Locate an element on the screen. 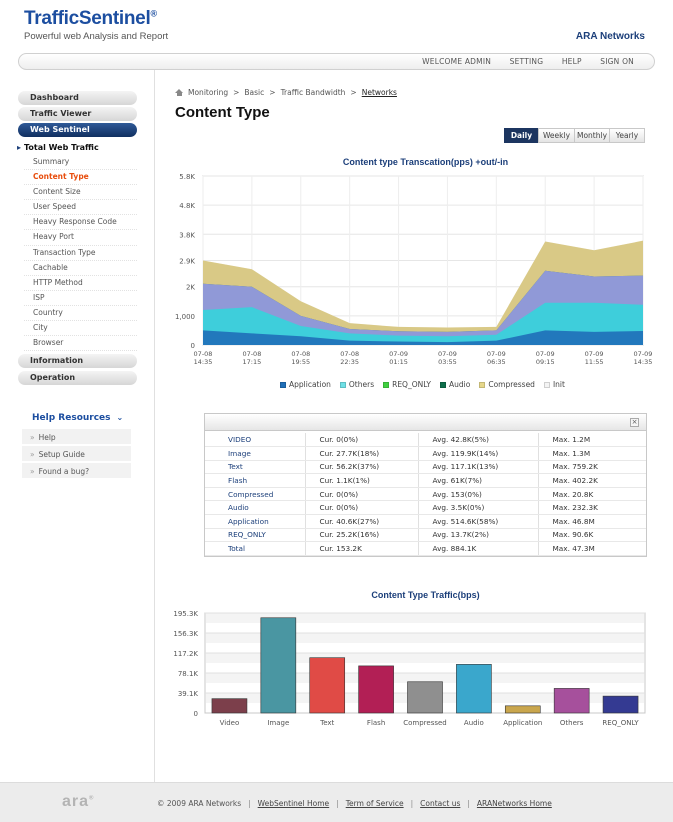 The width and height of the screenshot is (673, 822). area-series-application is located at coordinates (423, 337).